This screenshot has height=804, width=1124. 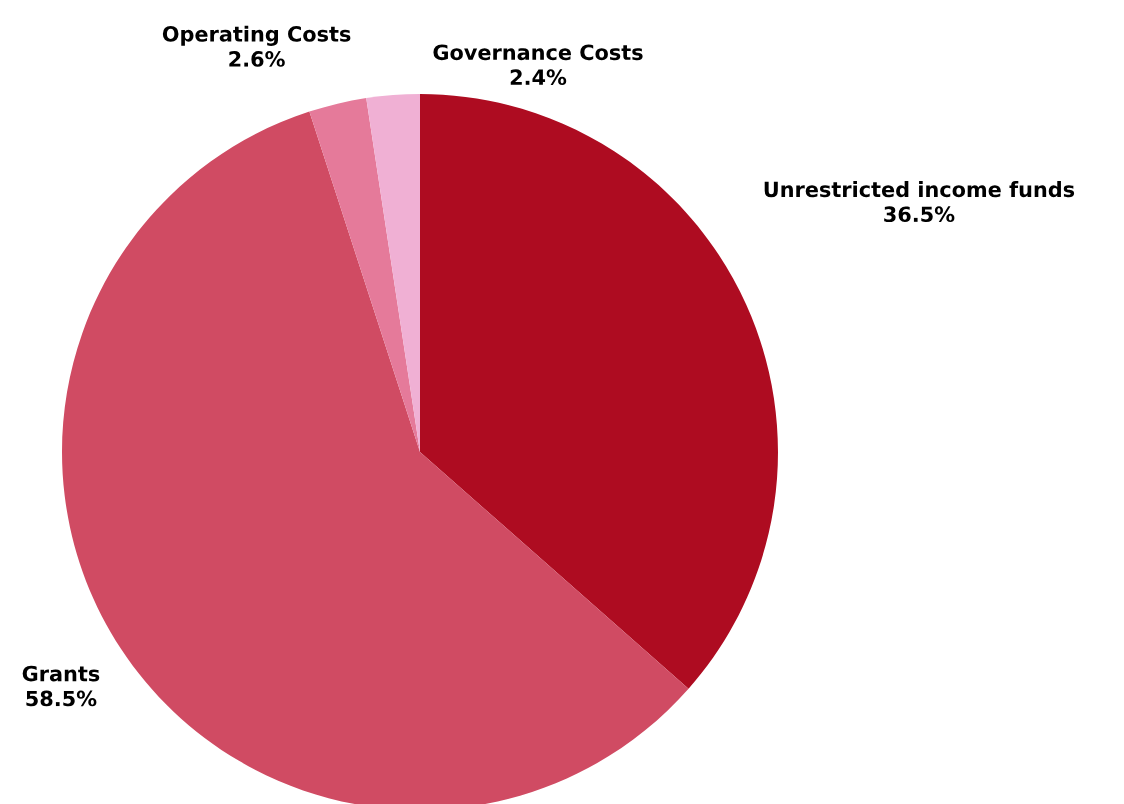 What do you see at coordinates (919, 189) in the screenshot?
I see `slice-label: Unrestricted income funds` at bounding box center [919, 189].